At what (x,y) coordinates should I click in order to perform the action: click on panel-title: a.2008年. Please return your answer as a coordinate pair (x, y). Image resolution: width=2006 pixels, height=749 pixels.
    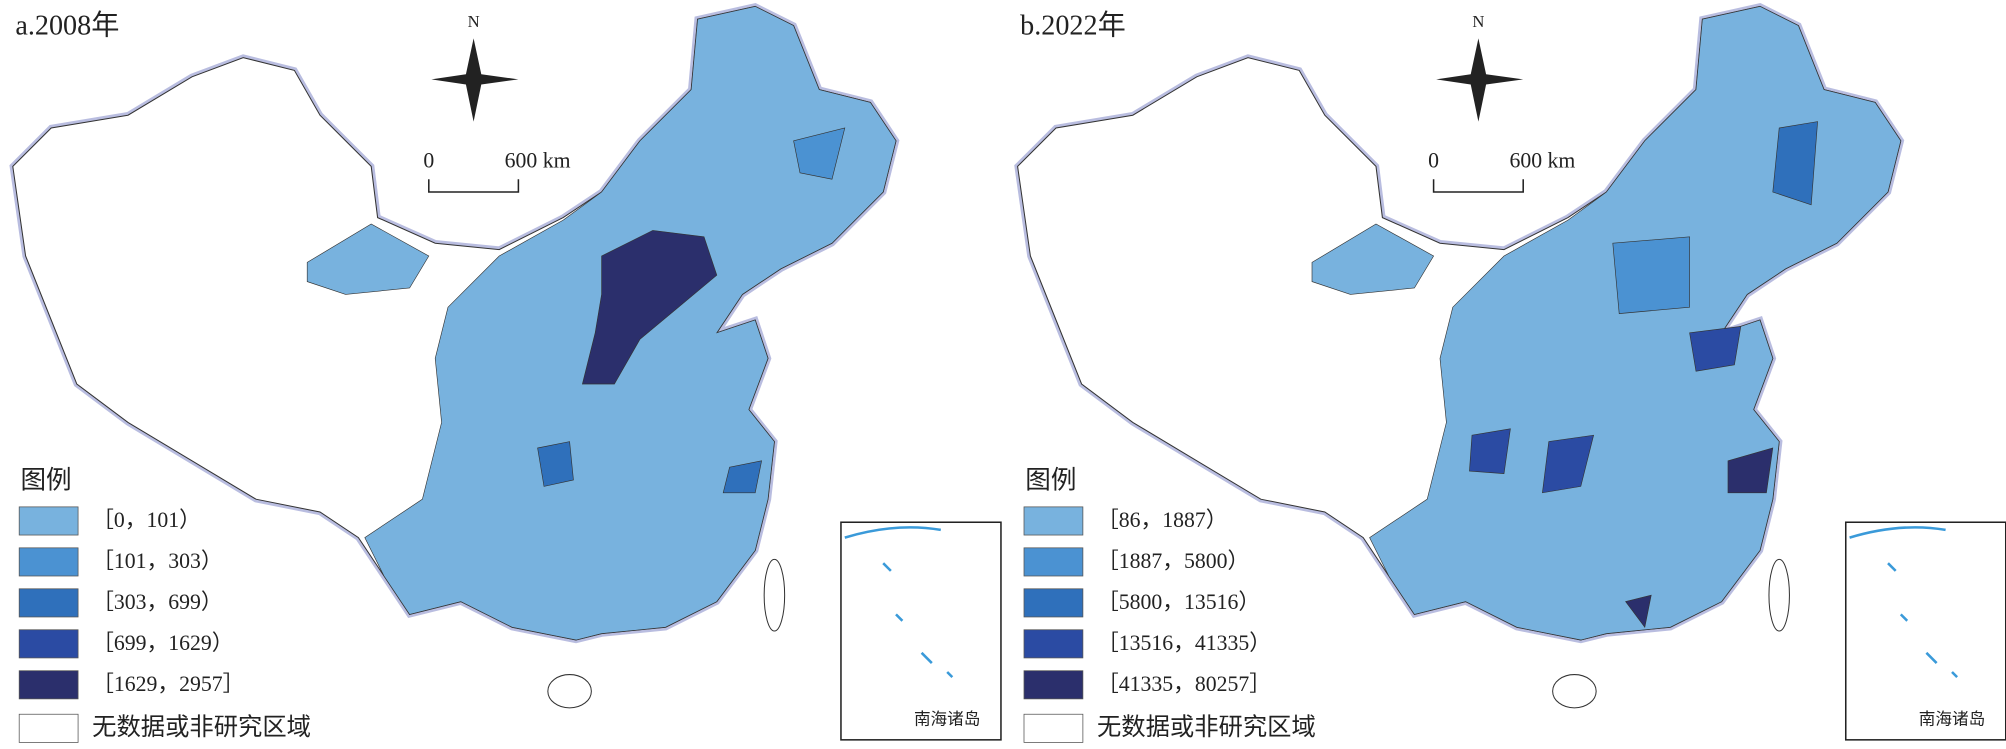
    Looking at the image, I should click on (67, 26).